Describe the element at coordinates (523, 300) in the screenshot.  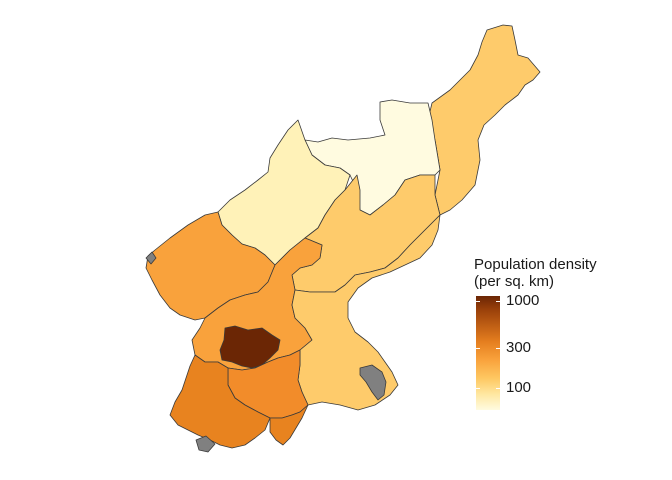
I see `legend-label-1000: 1000` at that location.